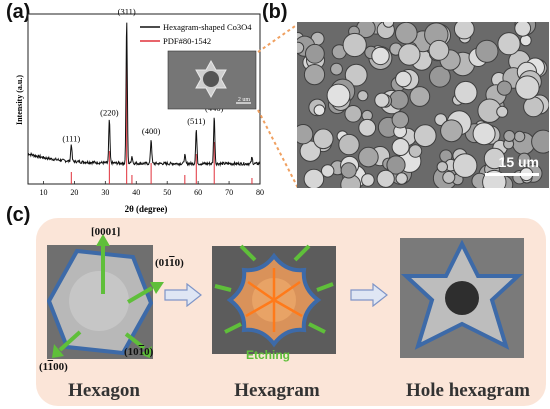 The image size is (550, 409). What do you see at coordinates (127, 12) in the screenshot?
I see `peak-label: (311)` at bounding box center [127, 12].